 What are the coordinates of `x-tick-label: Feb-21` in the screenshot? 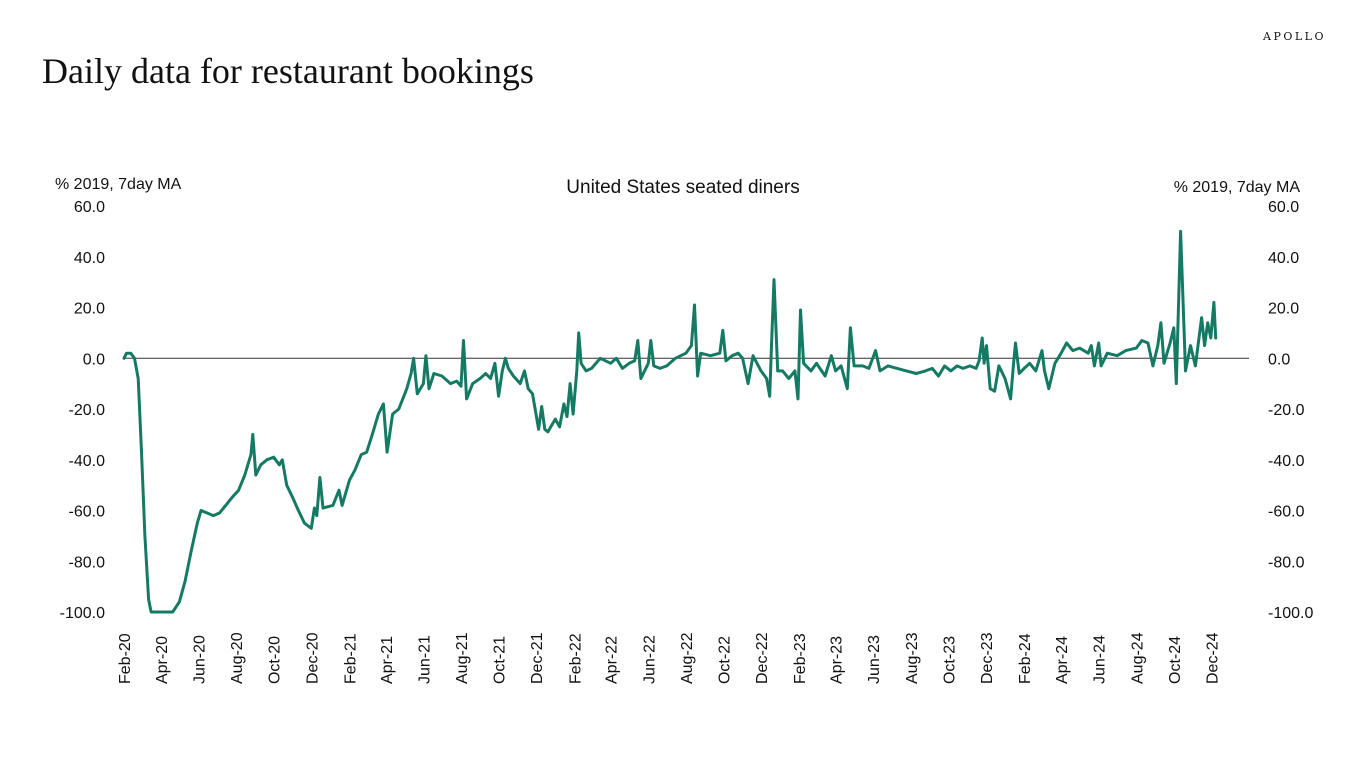 It's located at (350, 658).